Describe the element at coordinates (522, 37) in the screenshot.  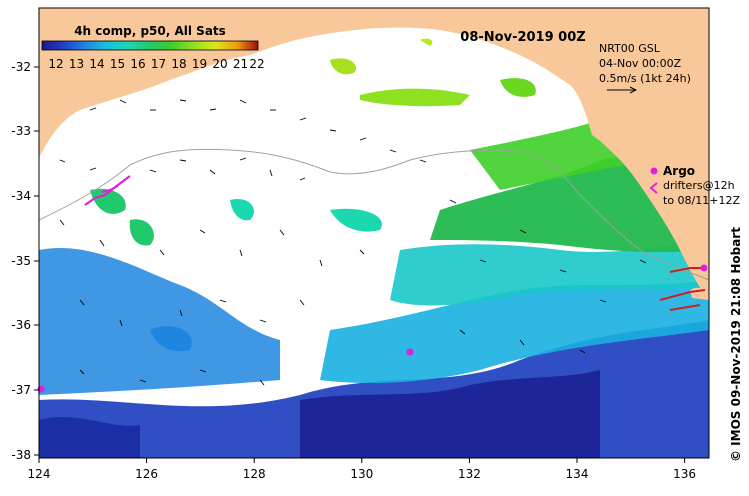
I see `map-title: 08-Nov-2019 00Z` at that location.